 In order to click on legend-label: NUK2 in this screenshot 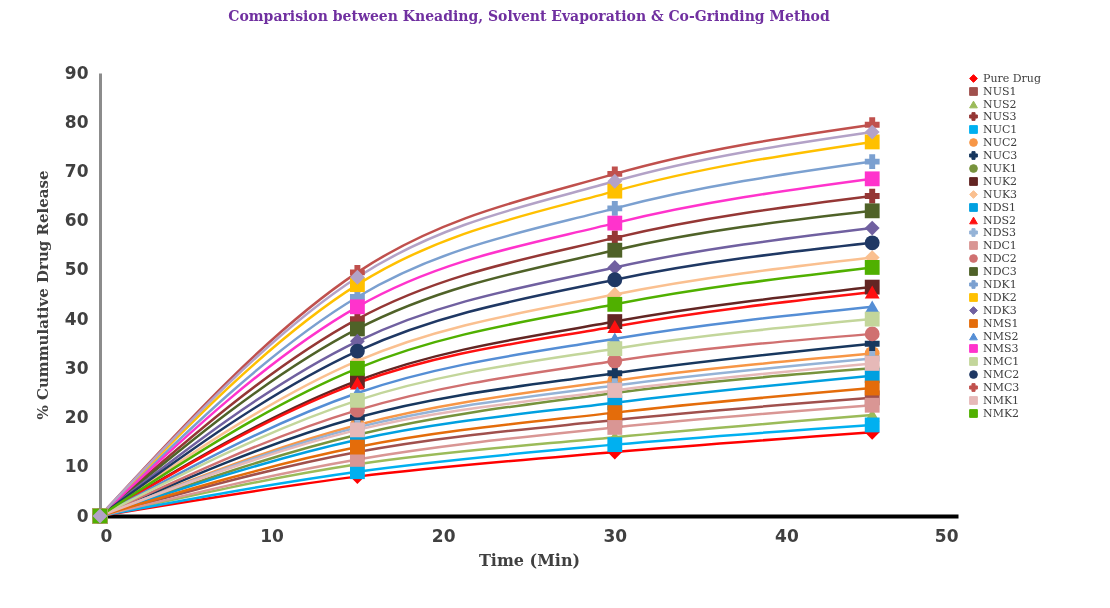, I will do `click(1000, 181)`.